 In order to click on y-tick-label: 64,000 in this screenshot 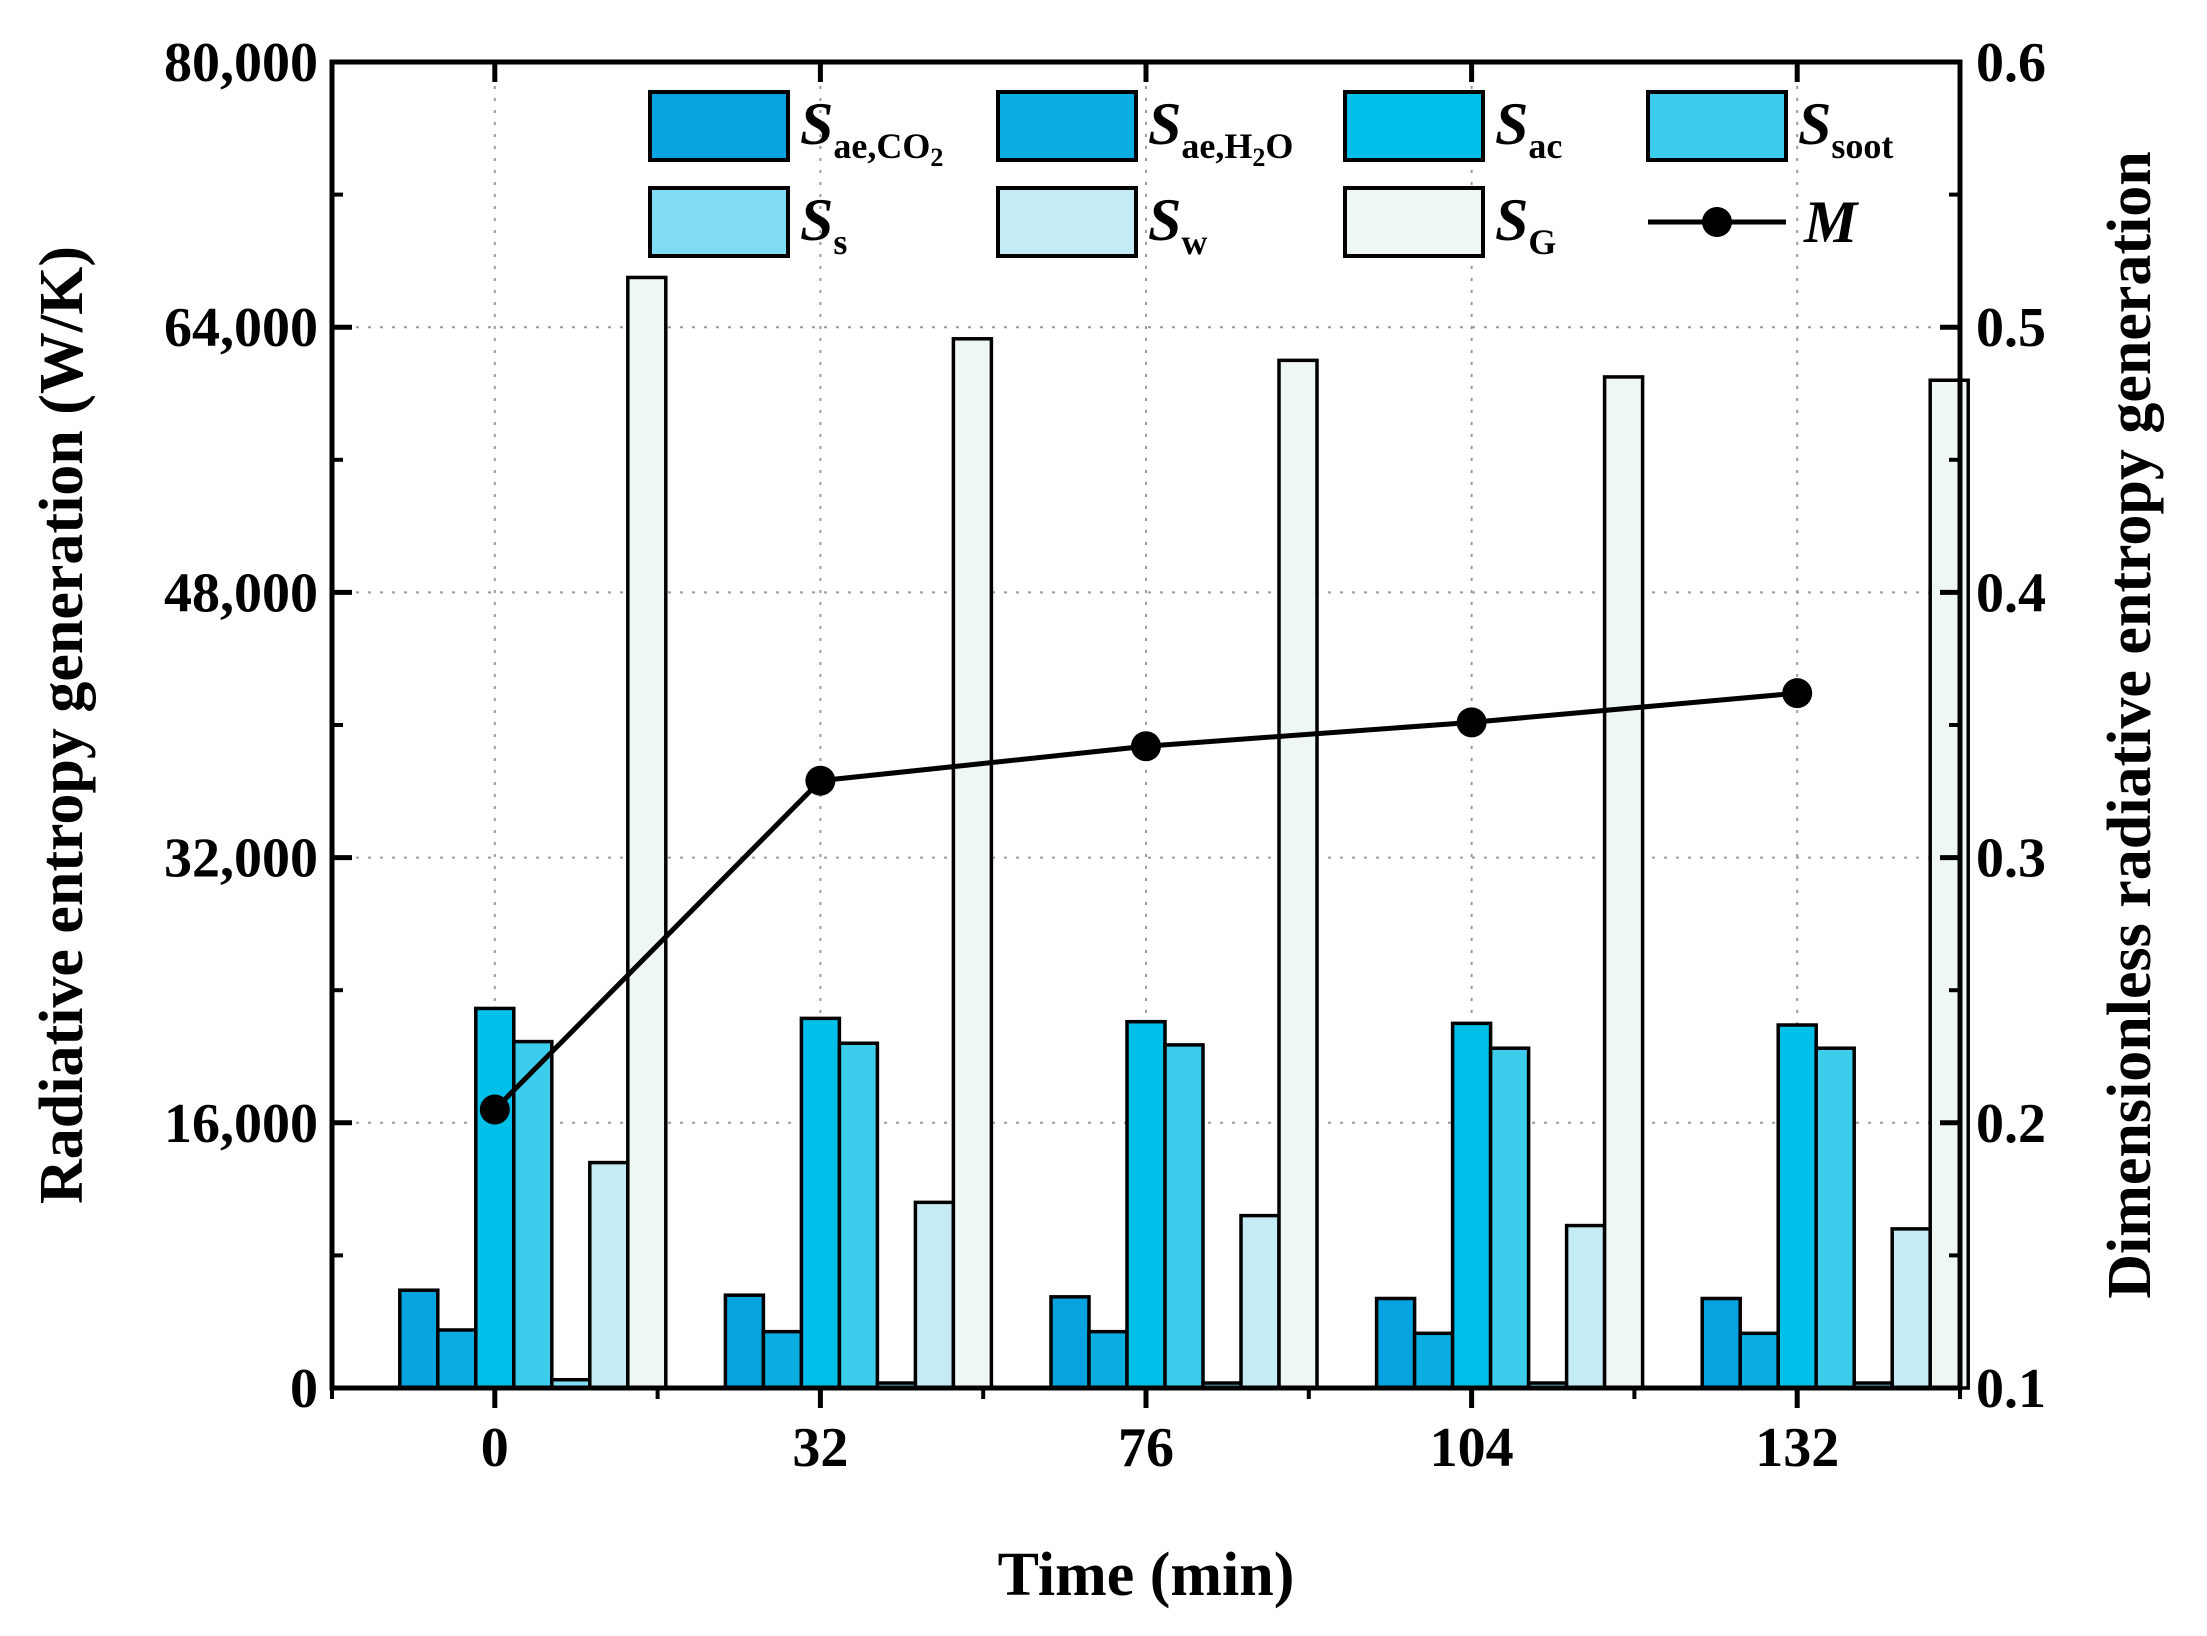, I will do `click(241, 328)`.